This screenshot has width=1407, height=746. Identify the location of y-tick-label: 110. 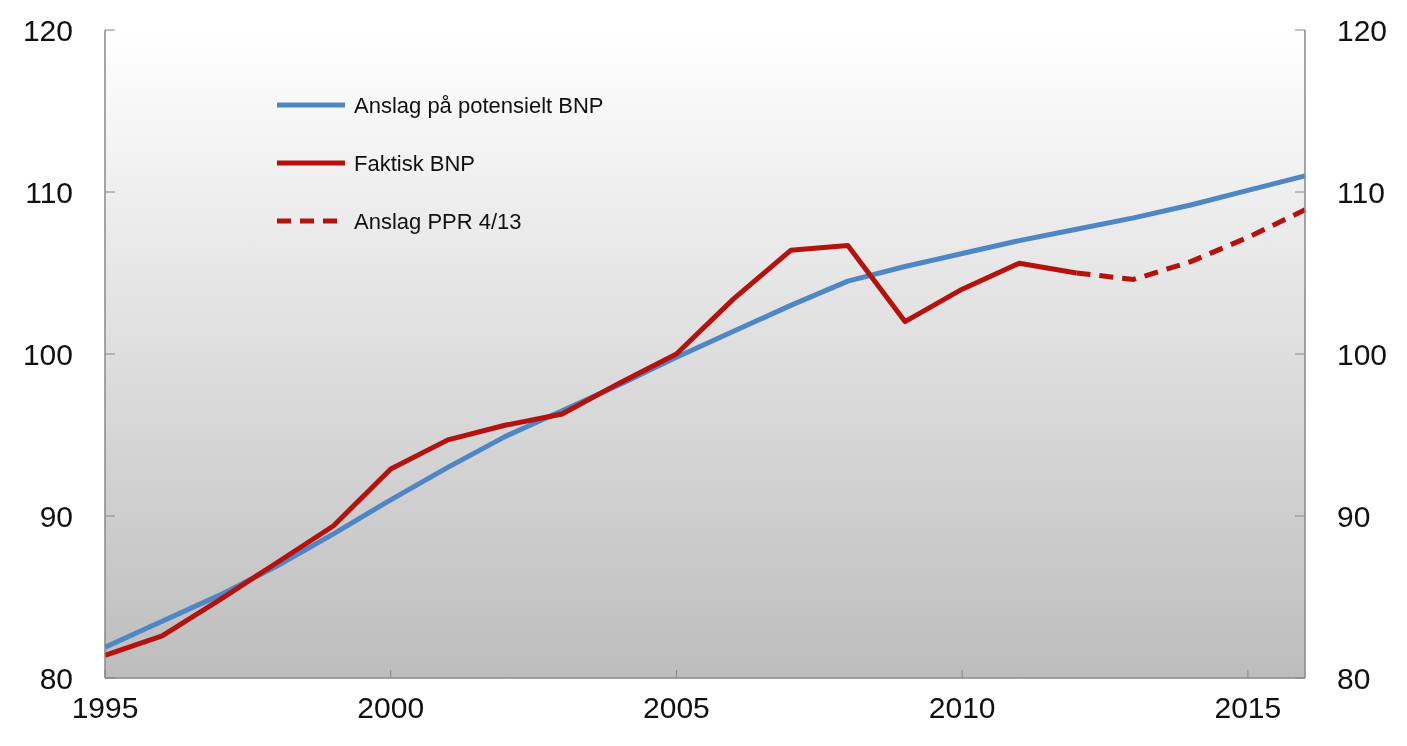
(49, 192).